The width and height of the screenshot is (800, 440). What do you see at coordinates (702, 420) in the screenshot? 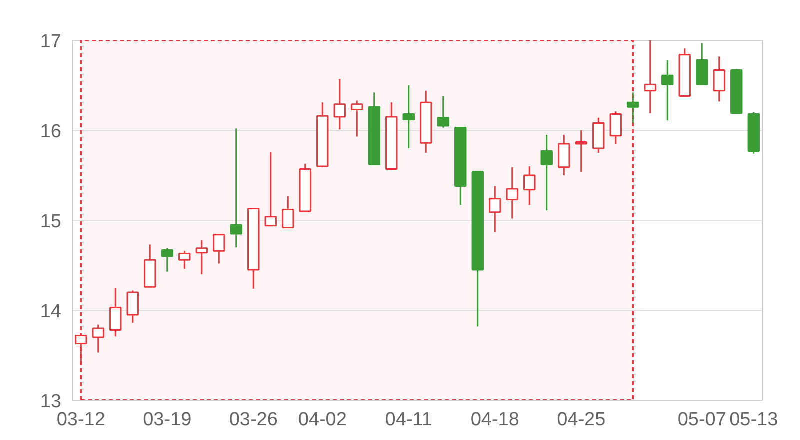
I see `x-tick-label: 05-07` at bounding box center [702, 420].